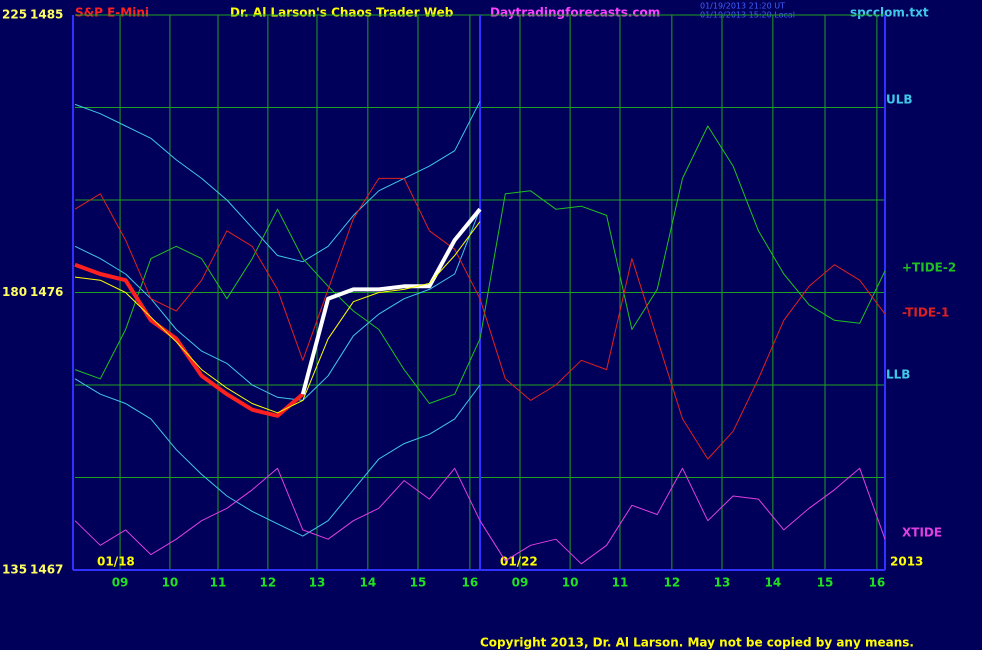 The width and height of the screenshot is (982, 650). Describe the element at coordinates (46, 15) in the screenshot. I see `y-tick-label: 1485` at that location.